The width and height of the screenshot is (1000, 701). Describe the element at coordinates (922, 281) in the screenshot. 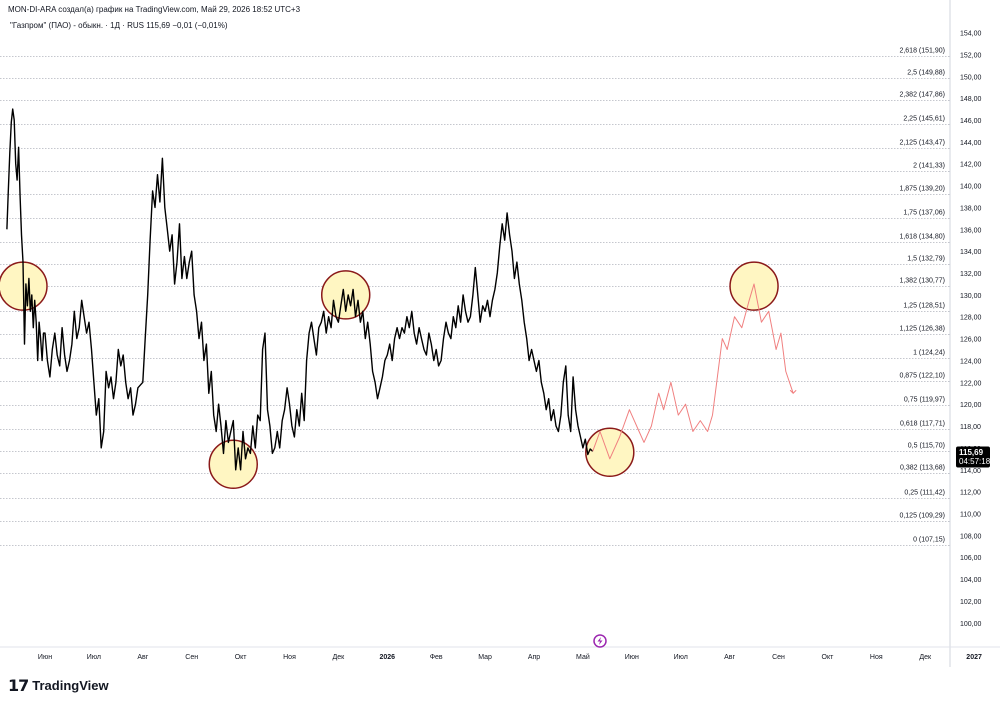

I see `fib-label: 1,382 (130,77)` at that location.